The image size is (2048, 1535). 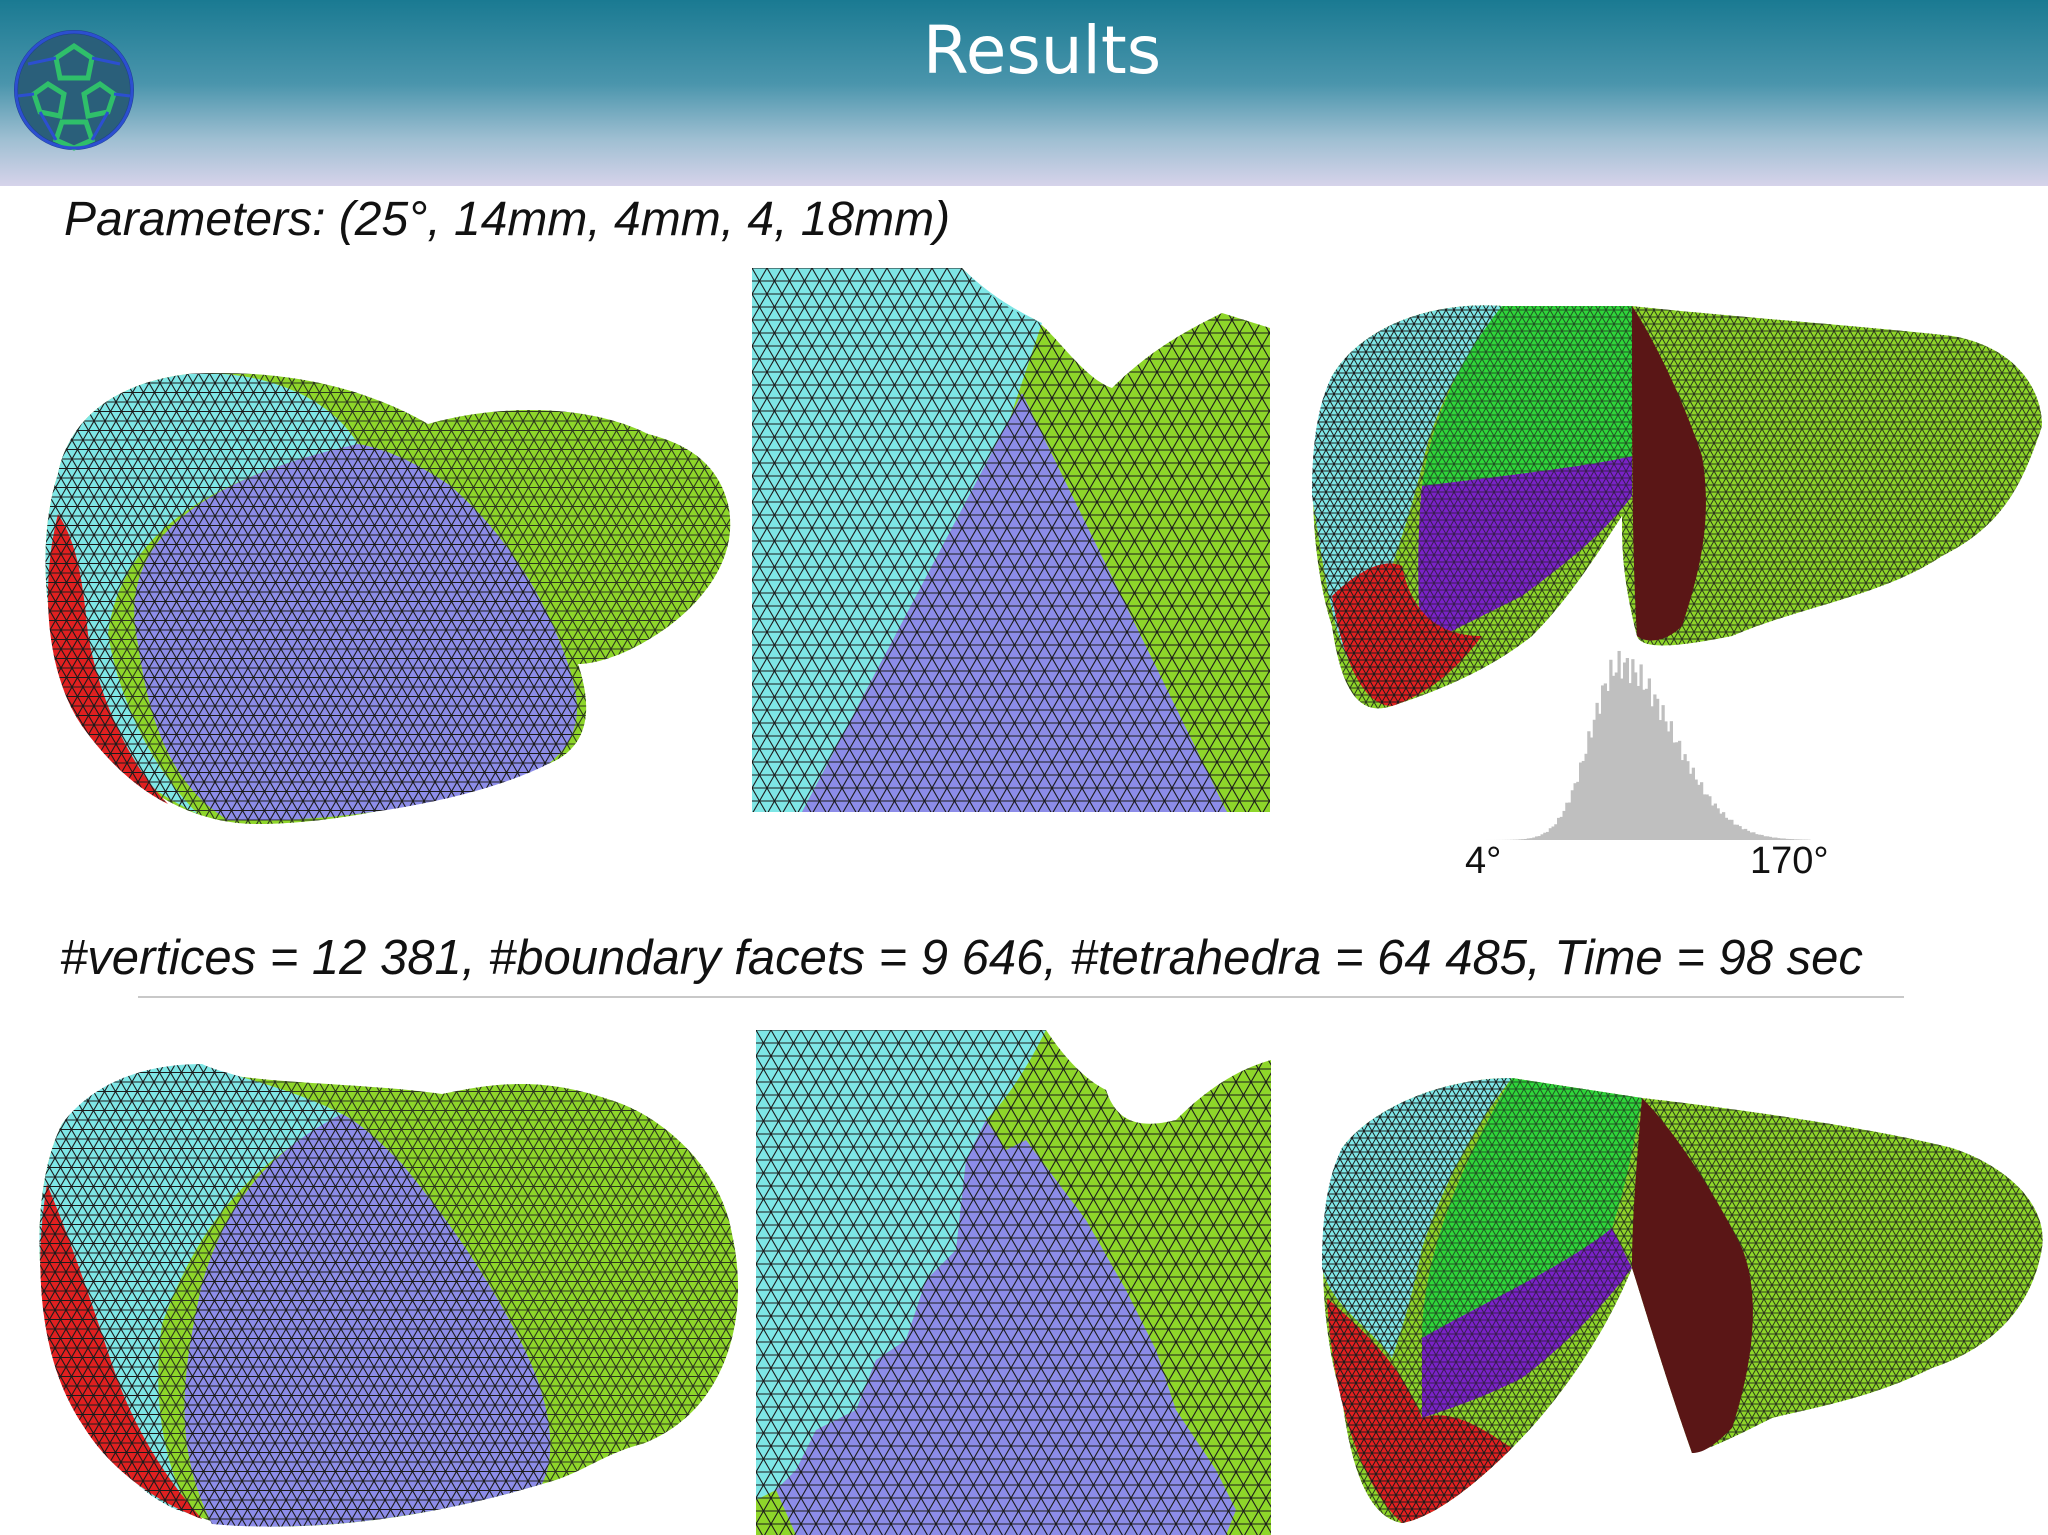 What do you see at coordinates (1016, 1282) in the screenshot?
I see `mesh-zoom-bottom-center` at bounding box center [1016, 1282].